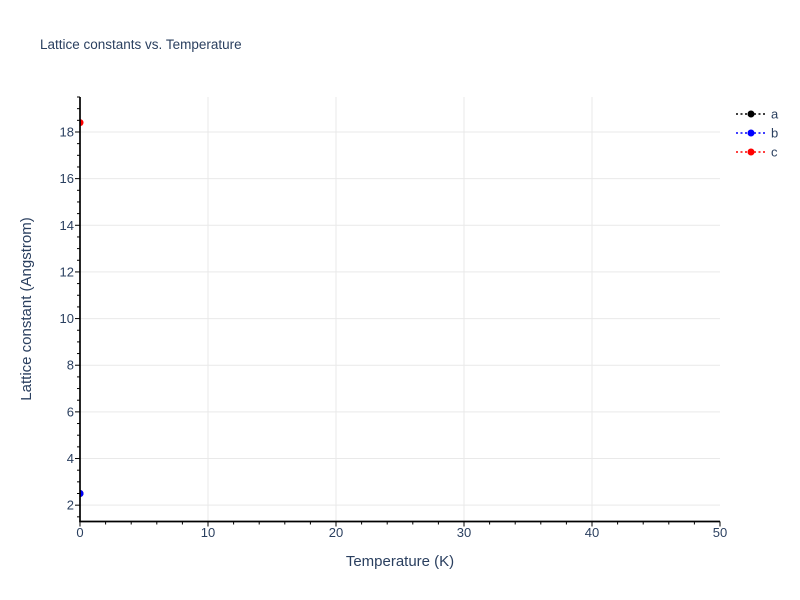 This screenshot has width=800, height=600. Describe the element at coordinates (26, 308) in the screenshot. I see `y-axis-title: Lattice constant (Angstrom)` at that location.